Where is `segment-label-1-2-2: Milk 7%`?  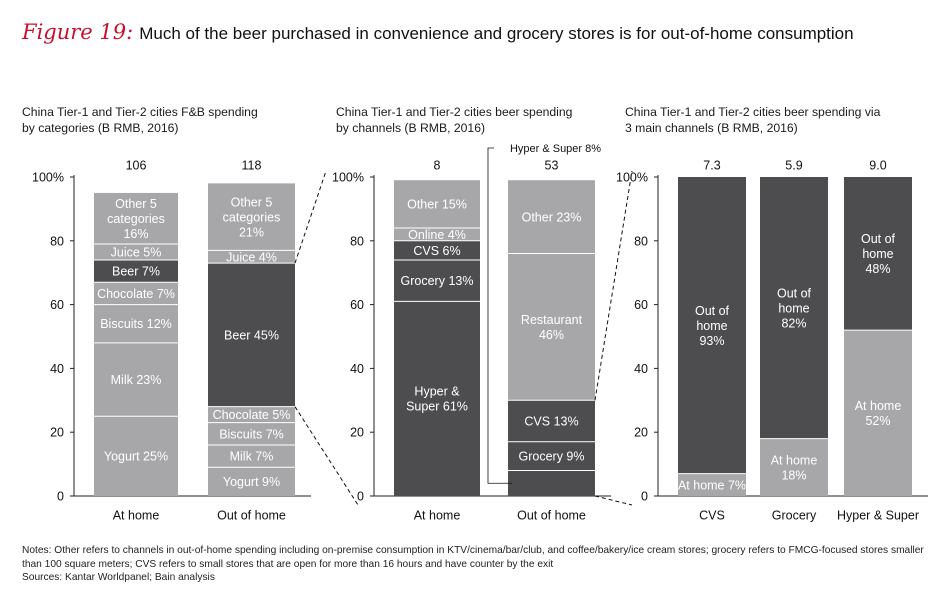 segment-label-1-2-2: Milk 7% is located at coordinates (252, 457).